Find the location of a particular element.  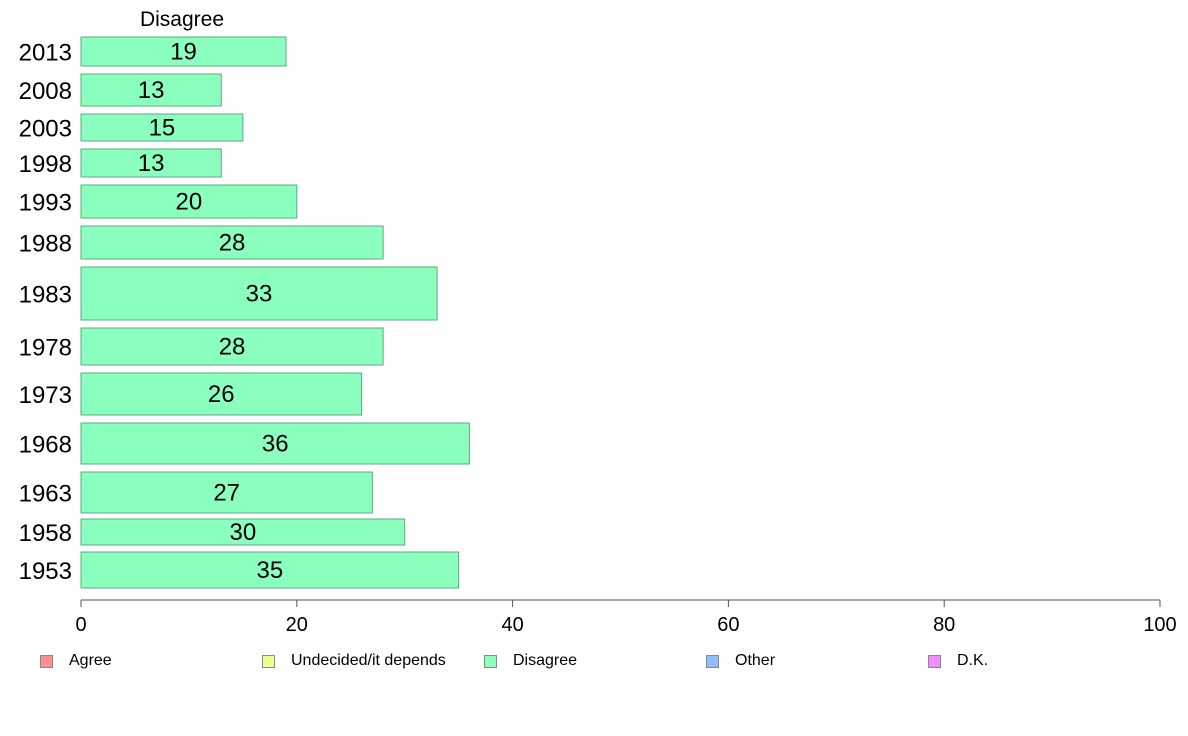

legend-item-disagree: Disagree is located at coordinates (530, 661).